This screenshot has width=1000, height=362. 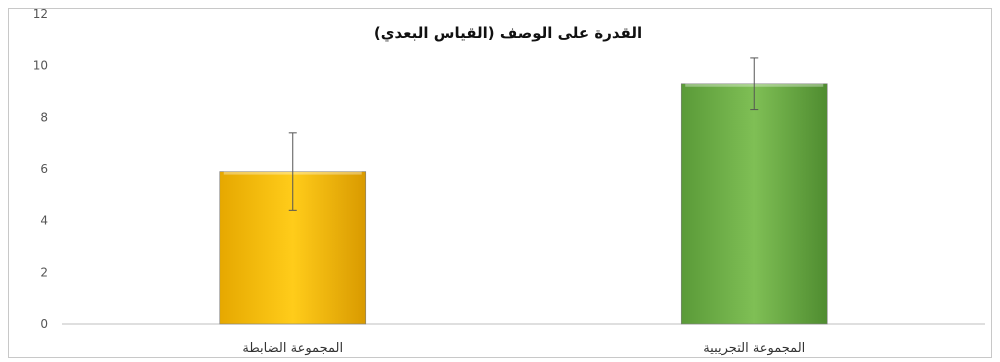 I want to click on y-tick-label: 2, so click(x=44, y=272).